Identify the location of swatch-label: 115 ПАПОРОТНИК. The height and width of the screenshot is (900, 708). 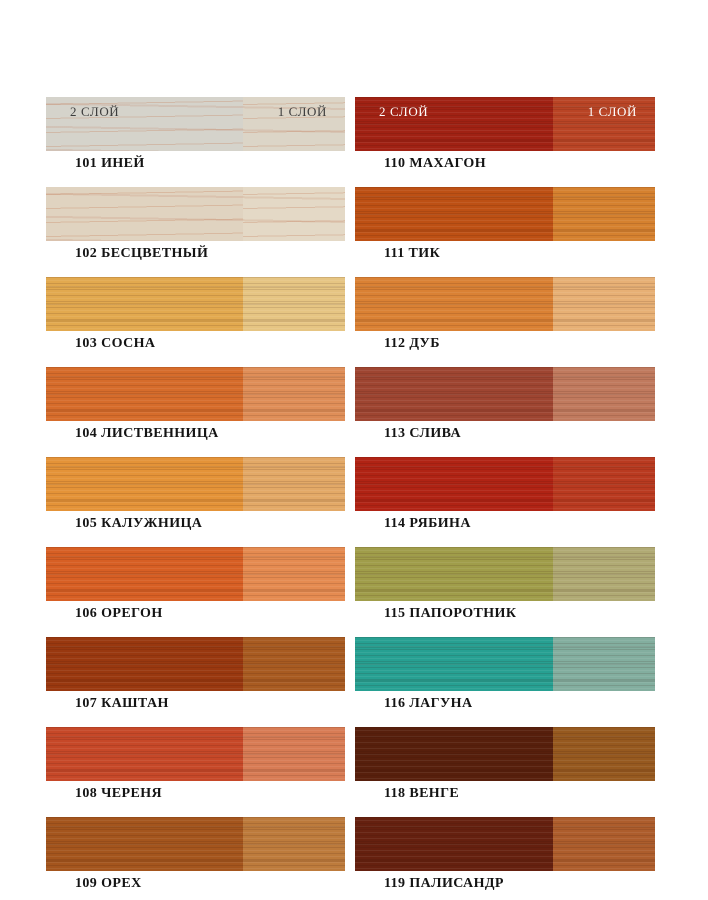
(450, 613).